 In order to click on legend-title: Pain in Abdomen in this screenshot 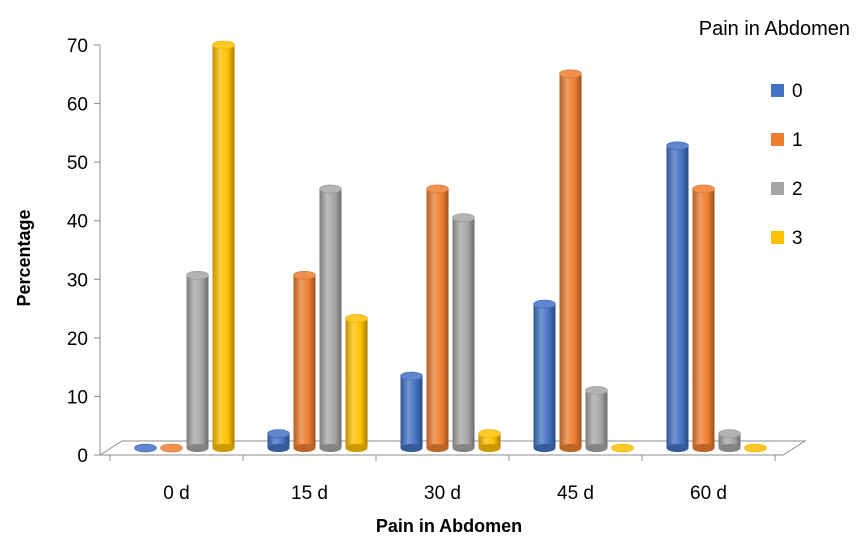, I will do `click(774, 29)`.